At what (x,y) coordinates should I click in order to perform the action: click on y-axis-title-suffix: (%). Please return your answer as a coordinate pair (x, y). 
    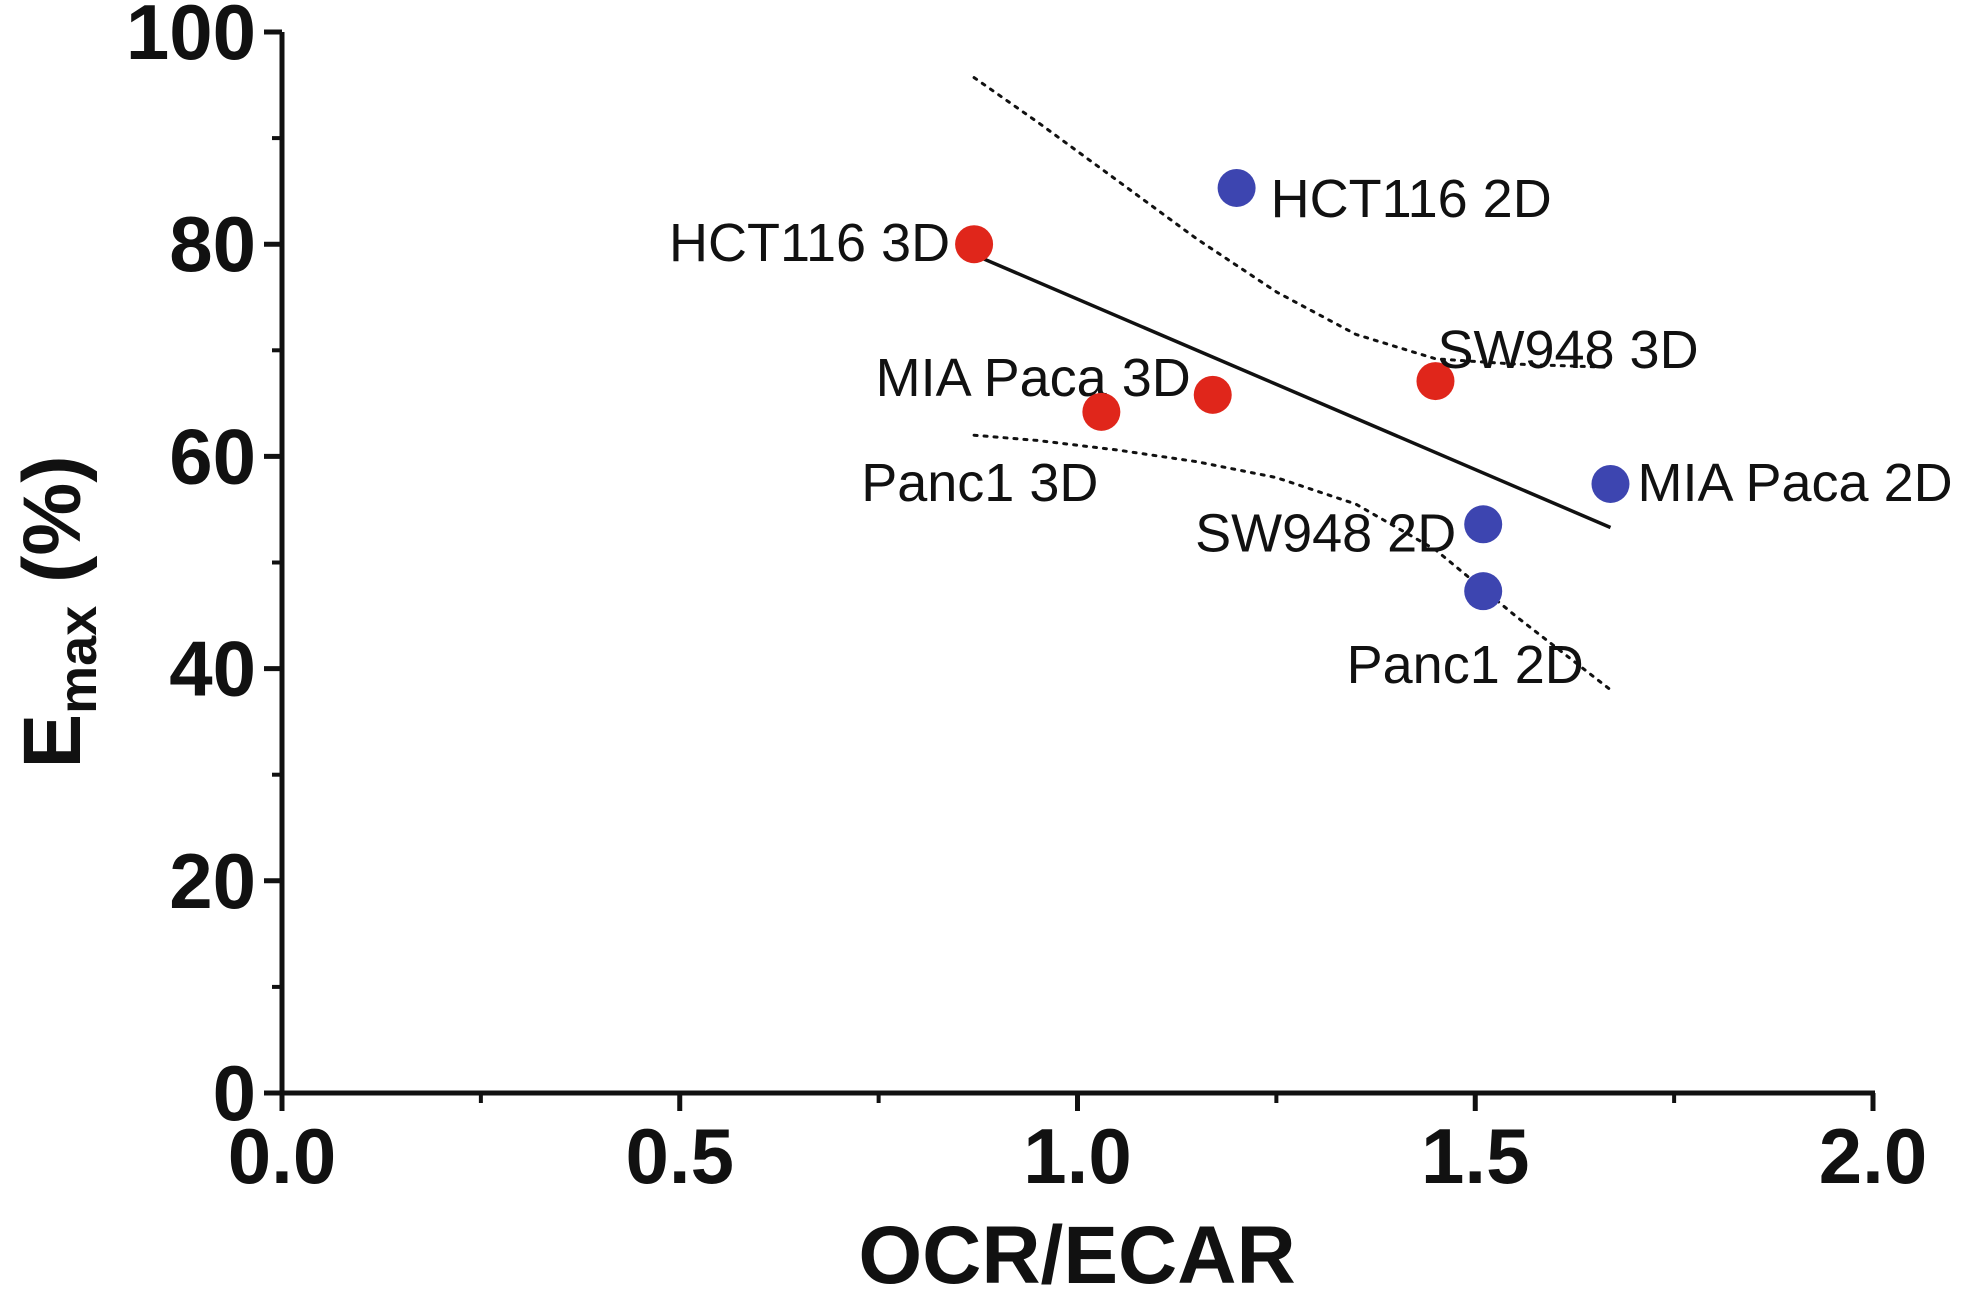
    Looking at the image, I should click on (52, 530).